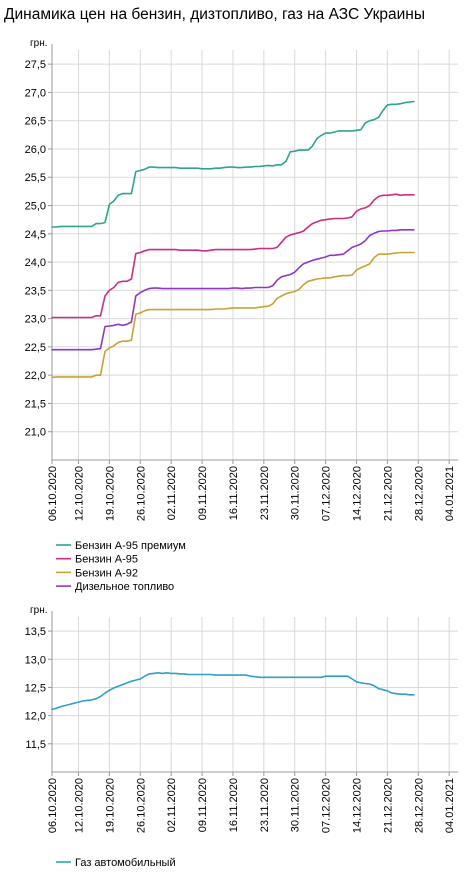  What do you see at coordinates (35, 93) in the screenshot?
I see `y-tick-label: 27,0` at bounding box center [35, 93].